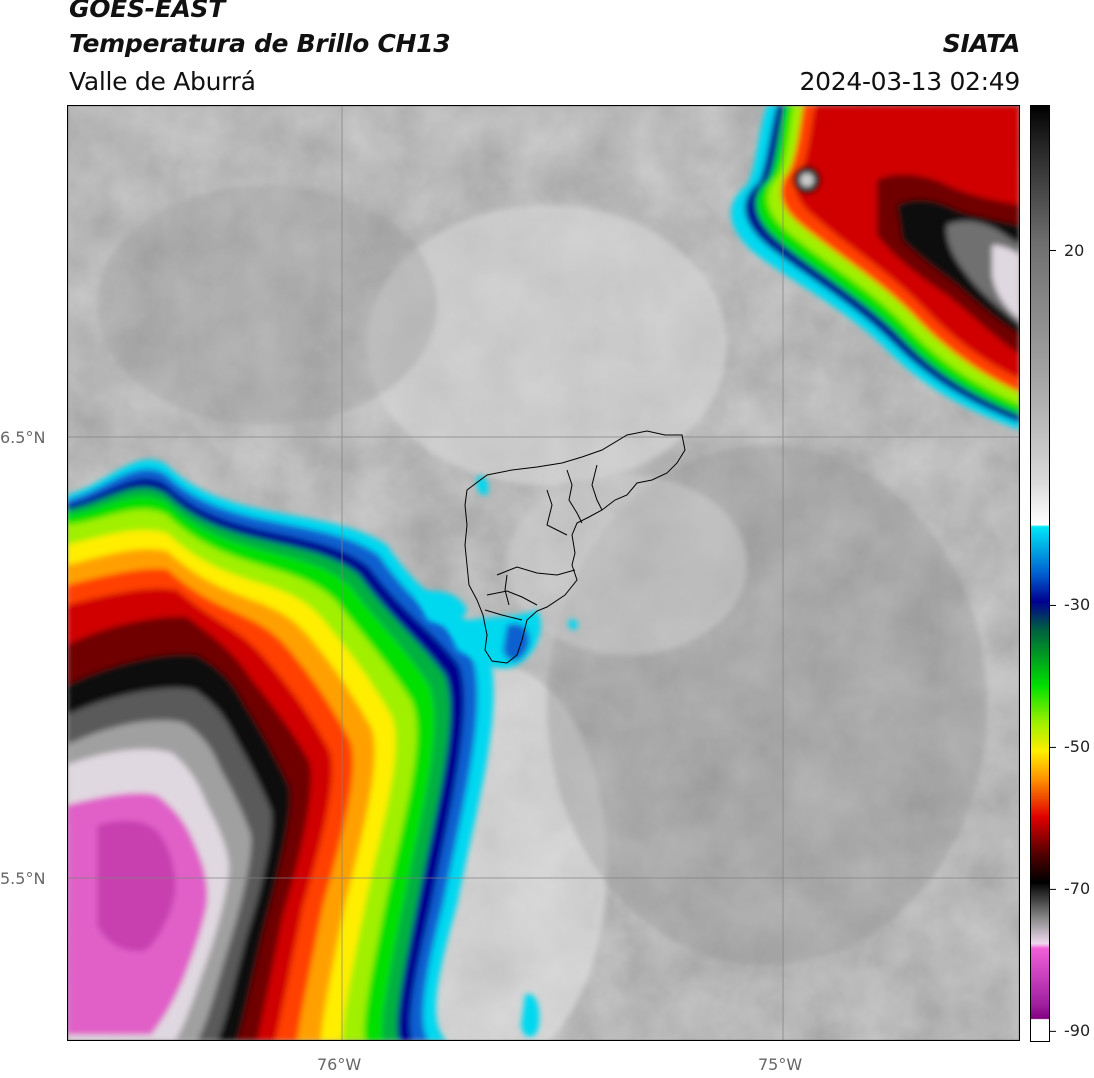 This screenshot has height=1078, width=1094. Describe the element at coordinates (981, 43) in the screenshot. I see `org-label: SIATA` at that location.